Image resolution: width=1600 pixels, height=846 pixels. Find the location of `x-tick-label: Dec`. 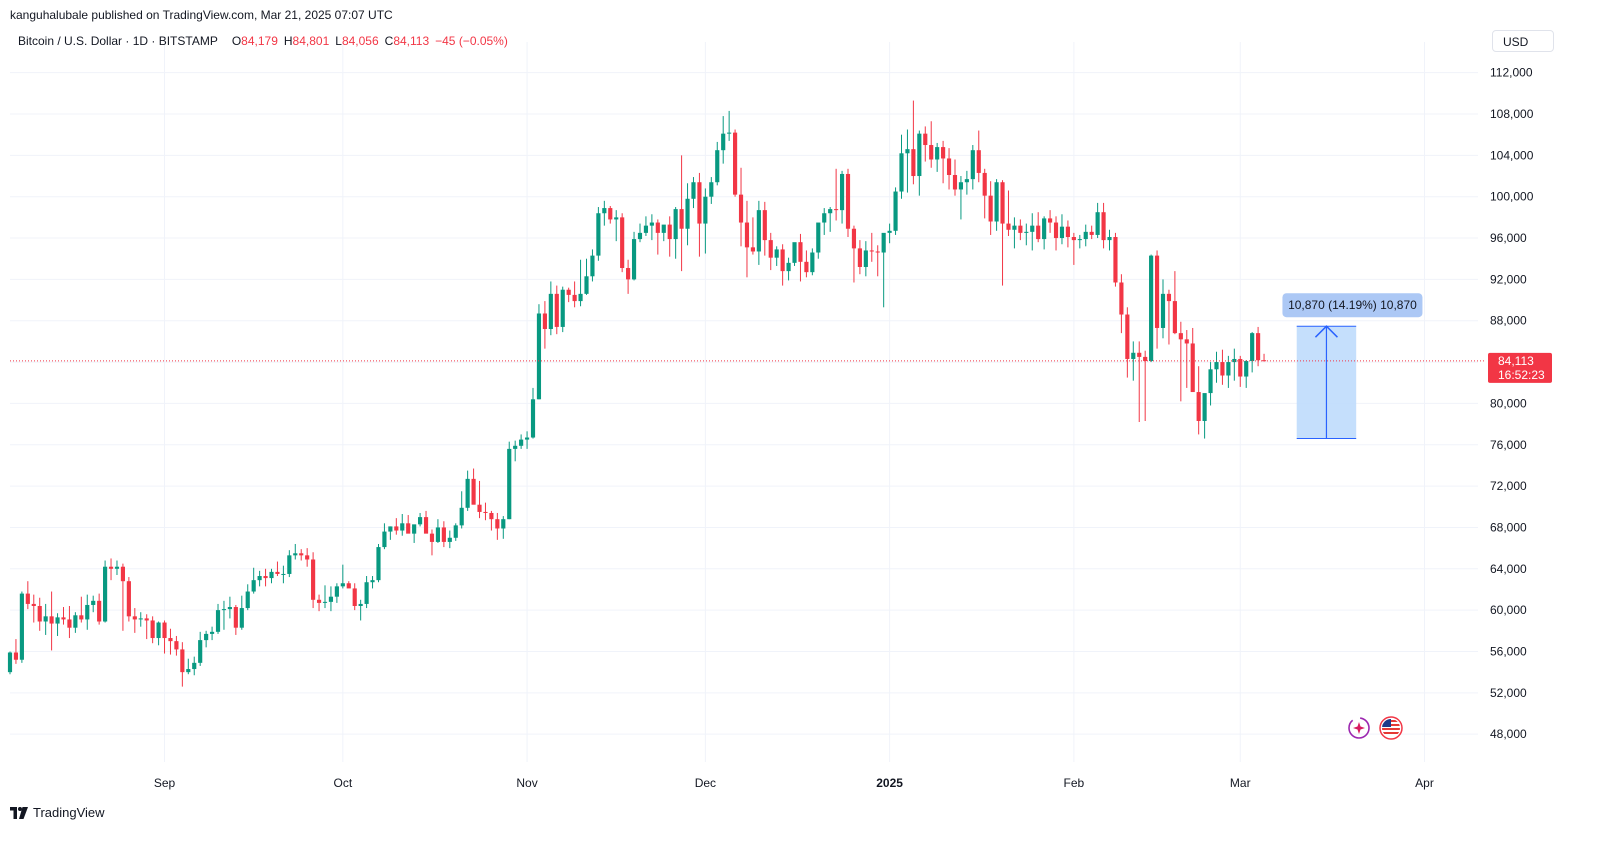

x-tick-label: Dec is located at coordinates (705, 783).